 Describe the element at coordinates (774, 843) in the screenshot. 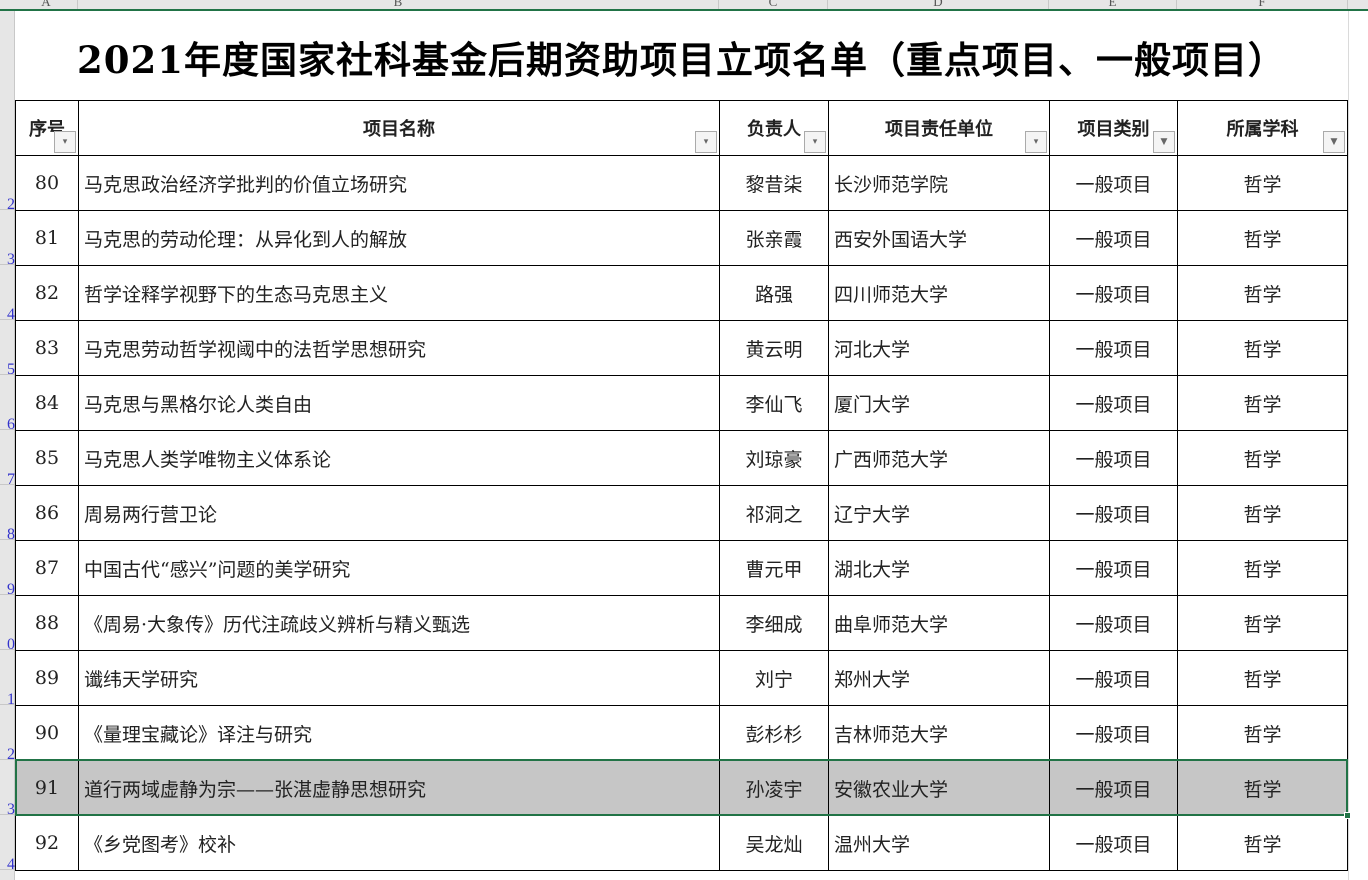

I see `cell: 吴龙灿` at that location.